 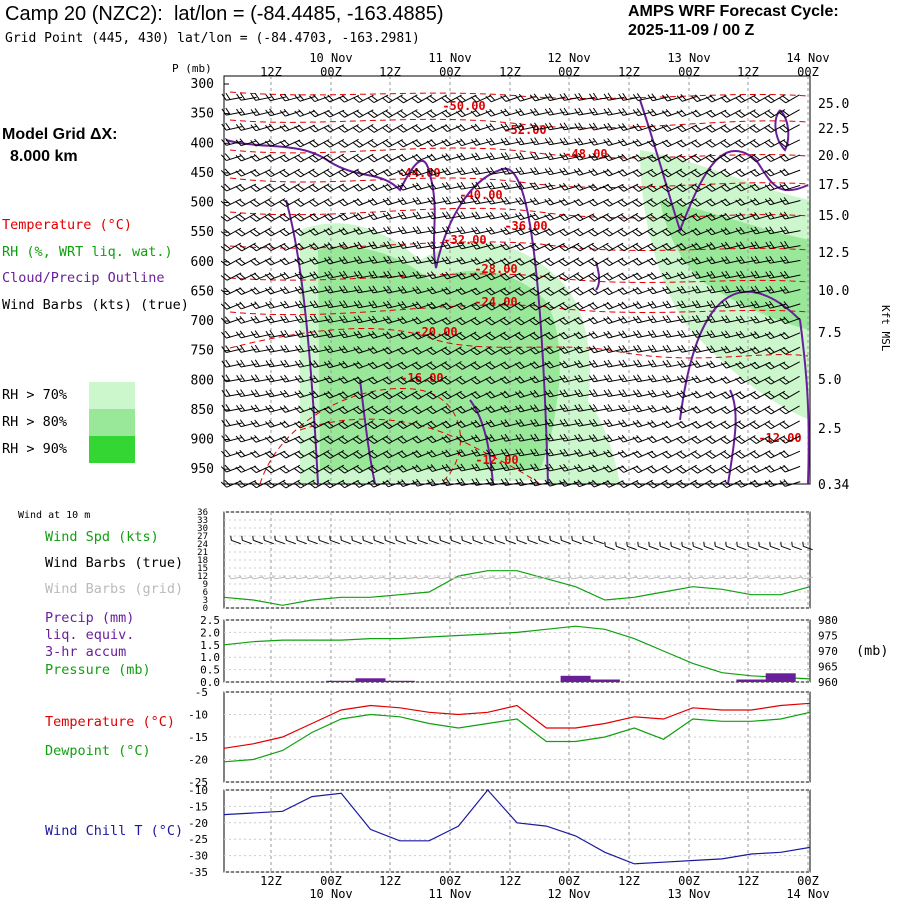 I want to click on wind-speed-line, so click(x=517, y=588).